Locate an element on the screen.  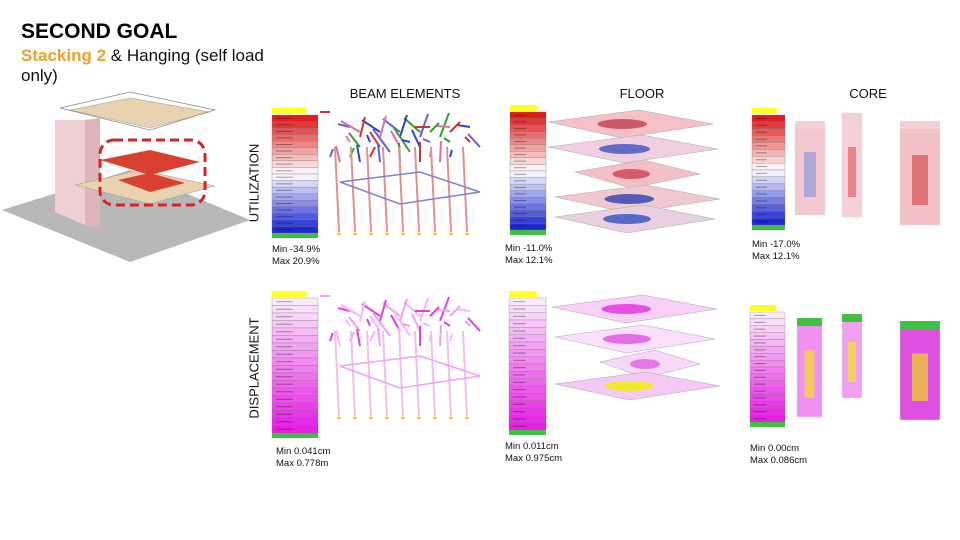
subtitle-text: & Hanging (self load only) is located at coordinates (142, 65).